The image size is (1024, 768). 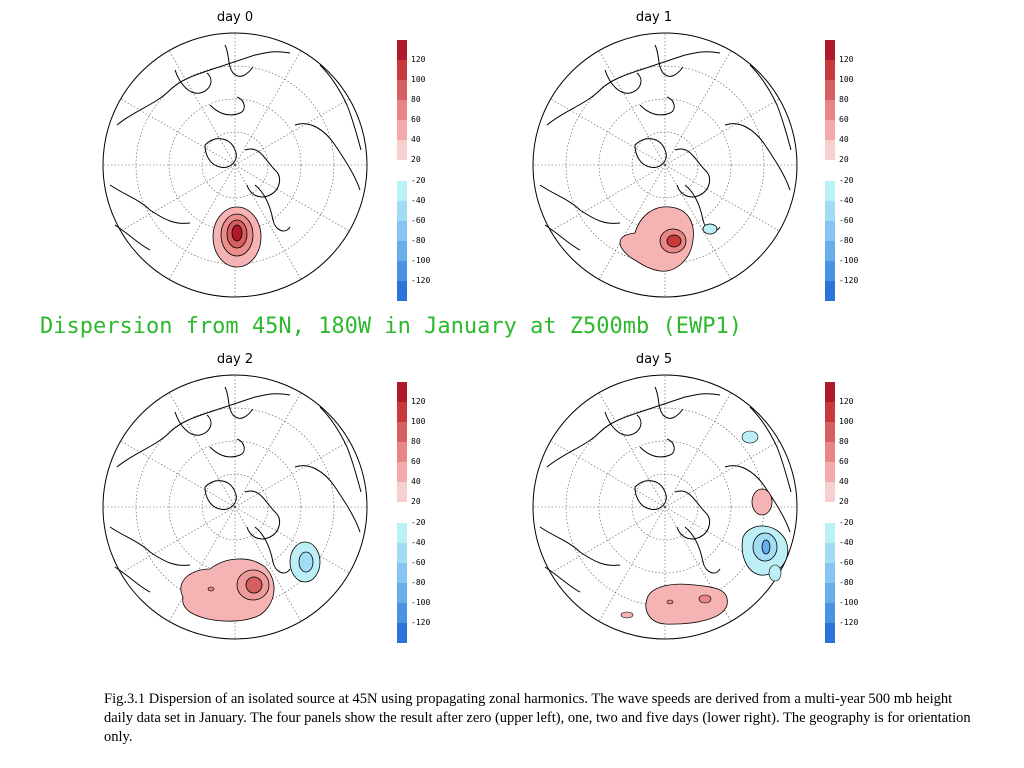 What do you see at coordinates (305, 562) in the screenshot?
I see `anomaly-negative-day2` at bounding box center [305, 562].